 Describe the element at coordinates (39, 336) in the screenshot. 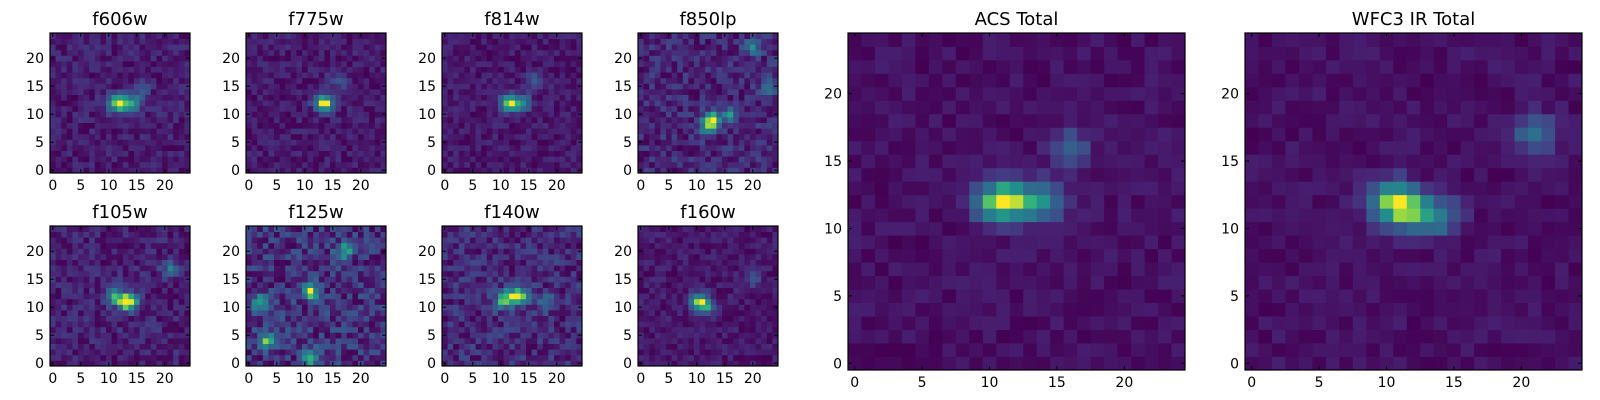

I see `y-tick-label: 5` at that location.